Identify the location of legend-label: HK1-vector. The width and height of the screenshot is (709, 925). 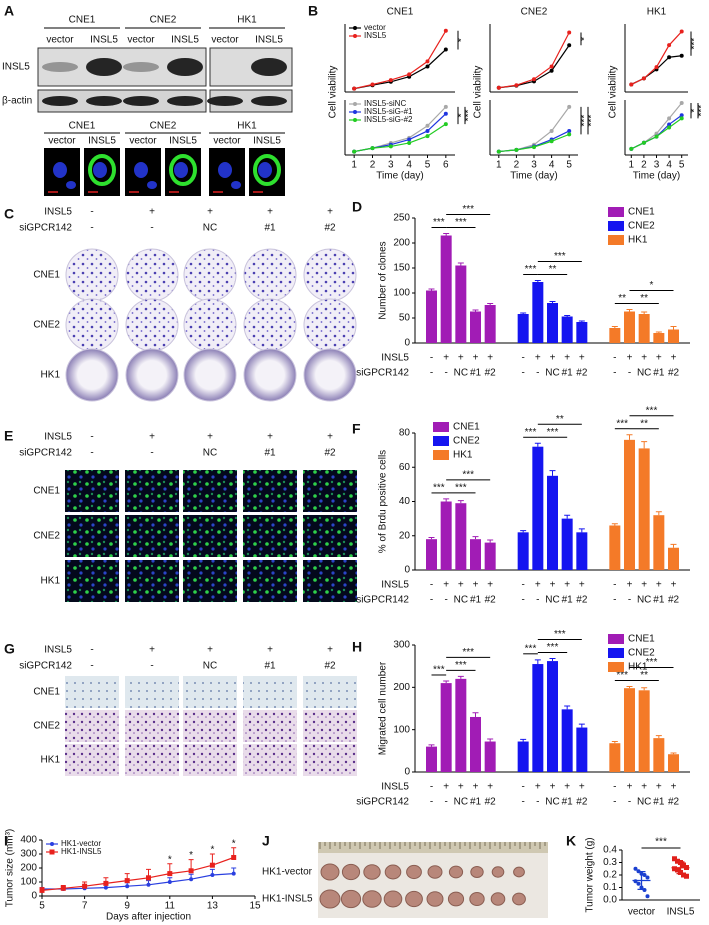
(81, 843).